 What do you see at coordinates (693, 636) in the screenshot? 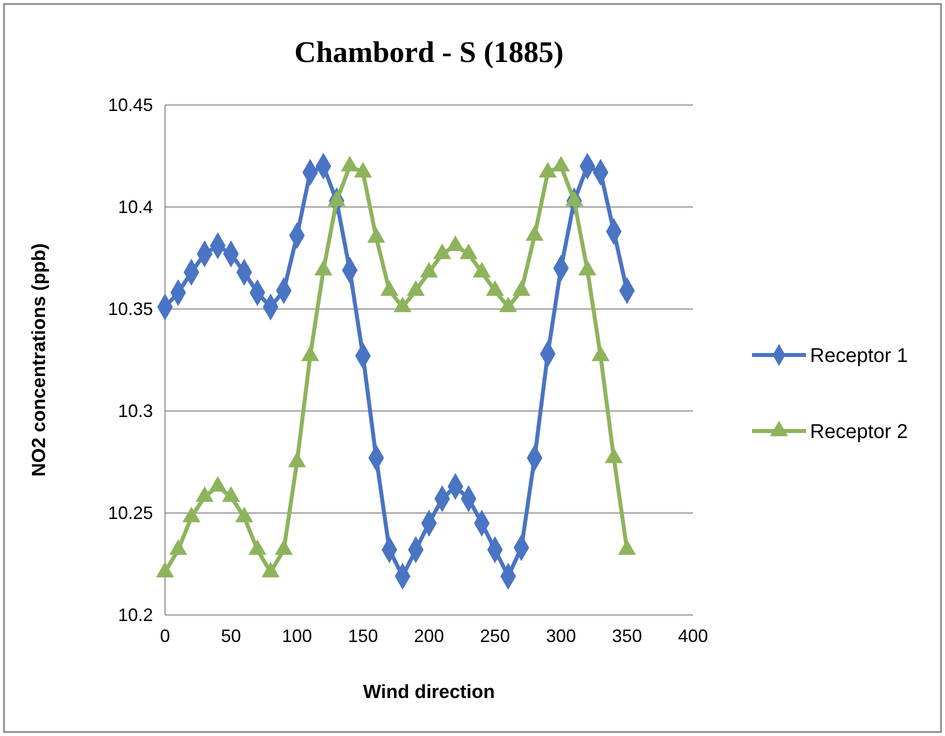
I see `x-tick-label: 400` at bounding box center [693, 636].